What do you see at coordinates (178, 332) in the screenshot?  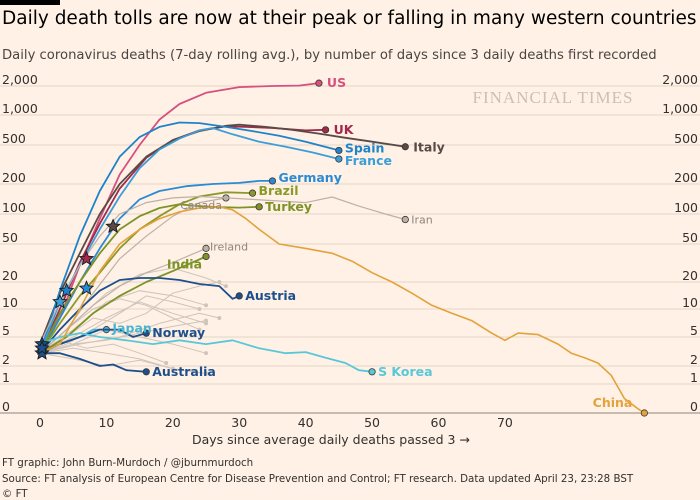 I see `series-label: Norway` at bounding box center [178, 332].